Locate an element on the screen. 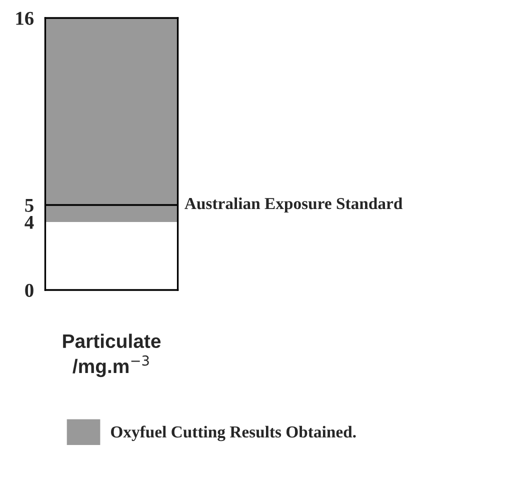 This screenshot has height=500, width=526. legend-label: Oxyfuel Cutting Results Obtained. is located at coordinates (233, 434).